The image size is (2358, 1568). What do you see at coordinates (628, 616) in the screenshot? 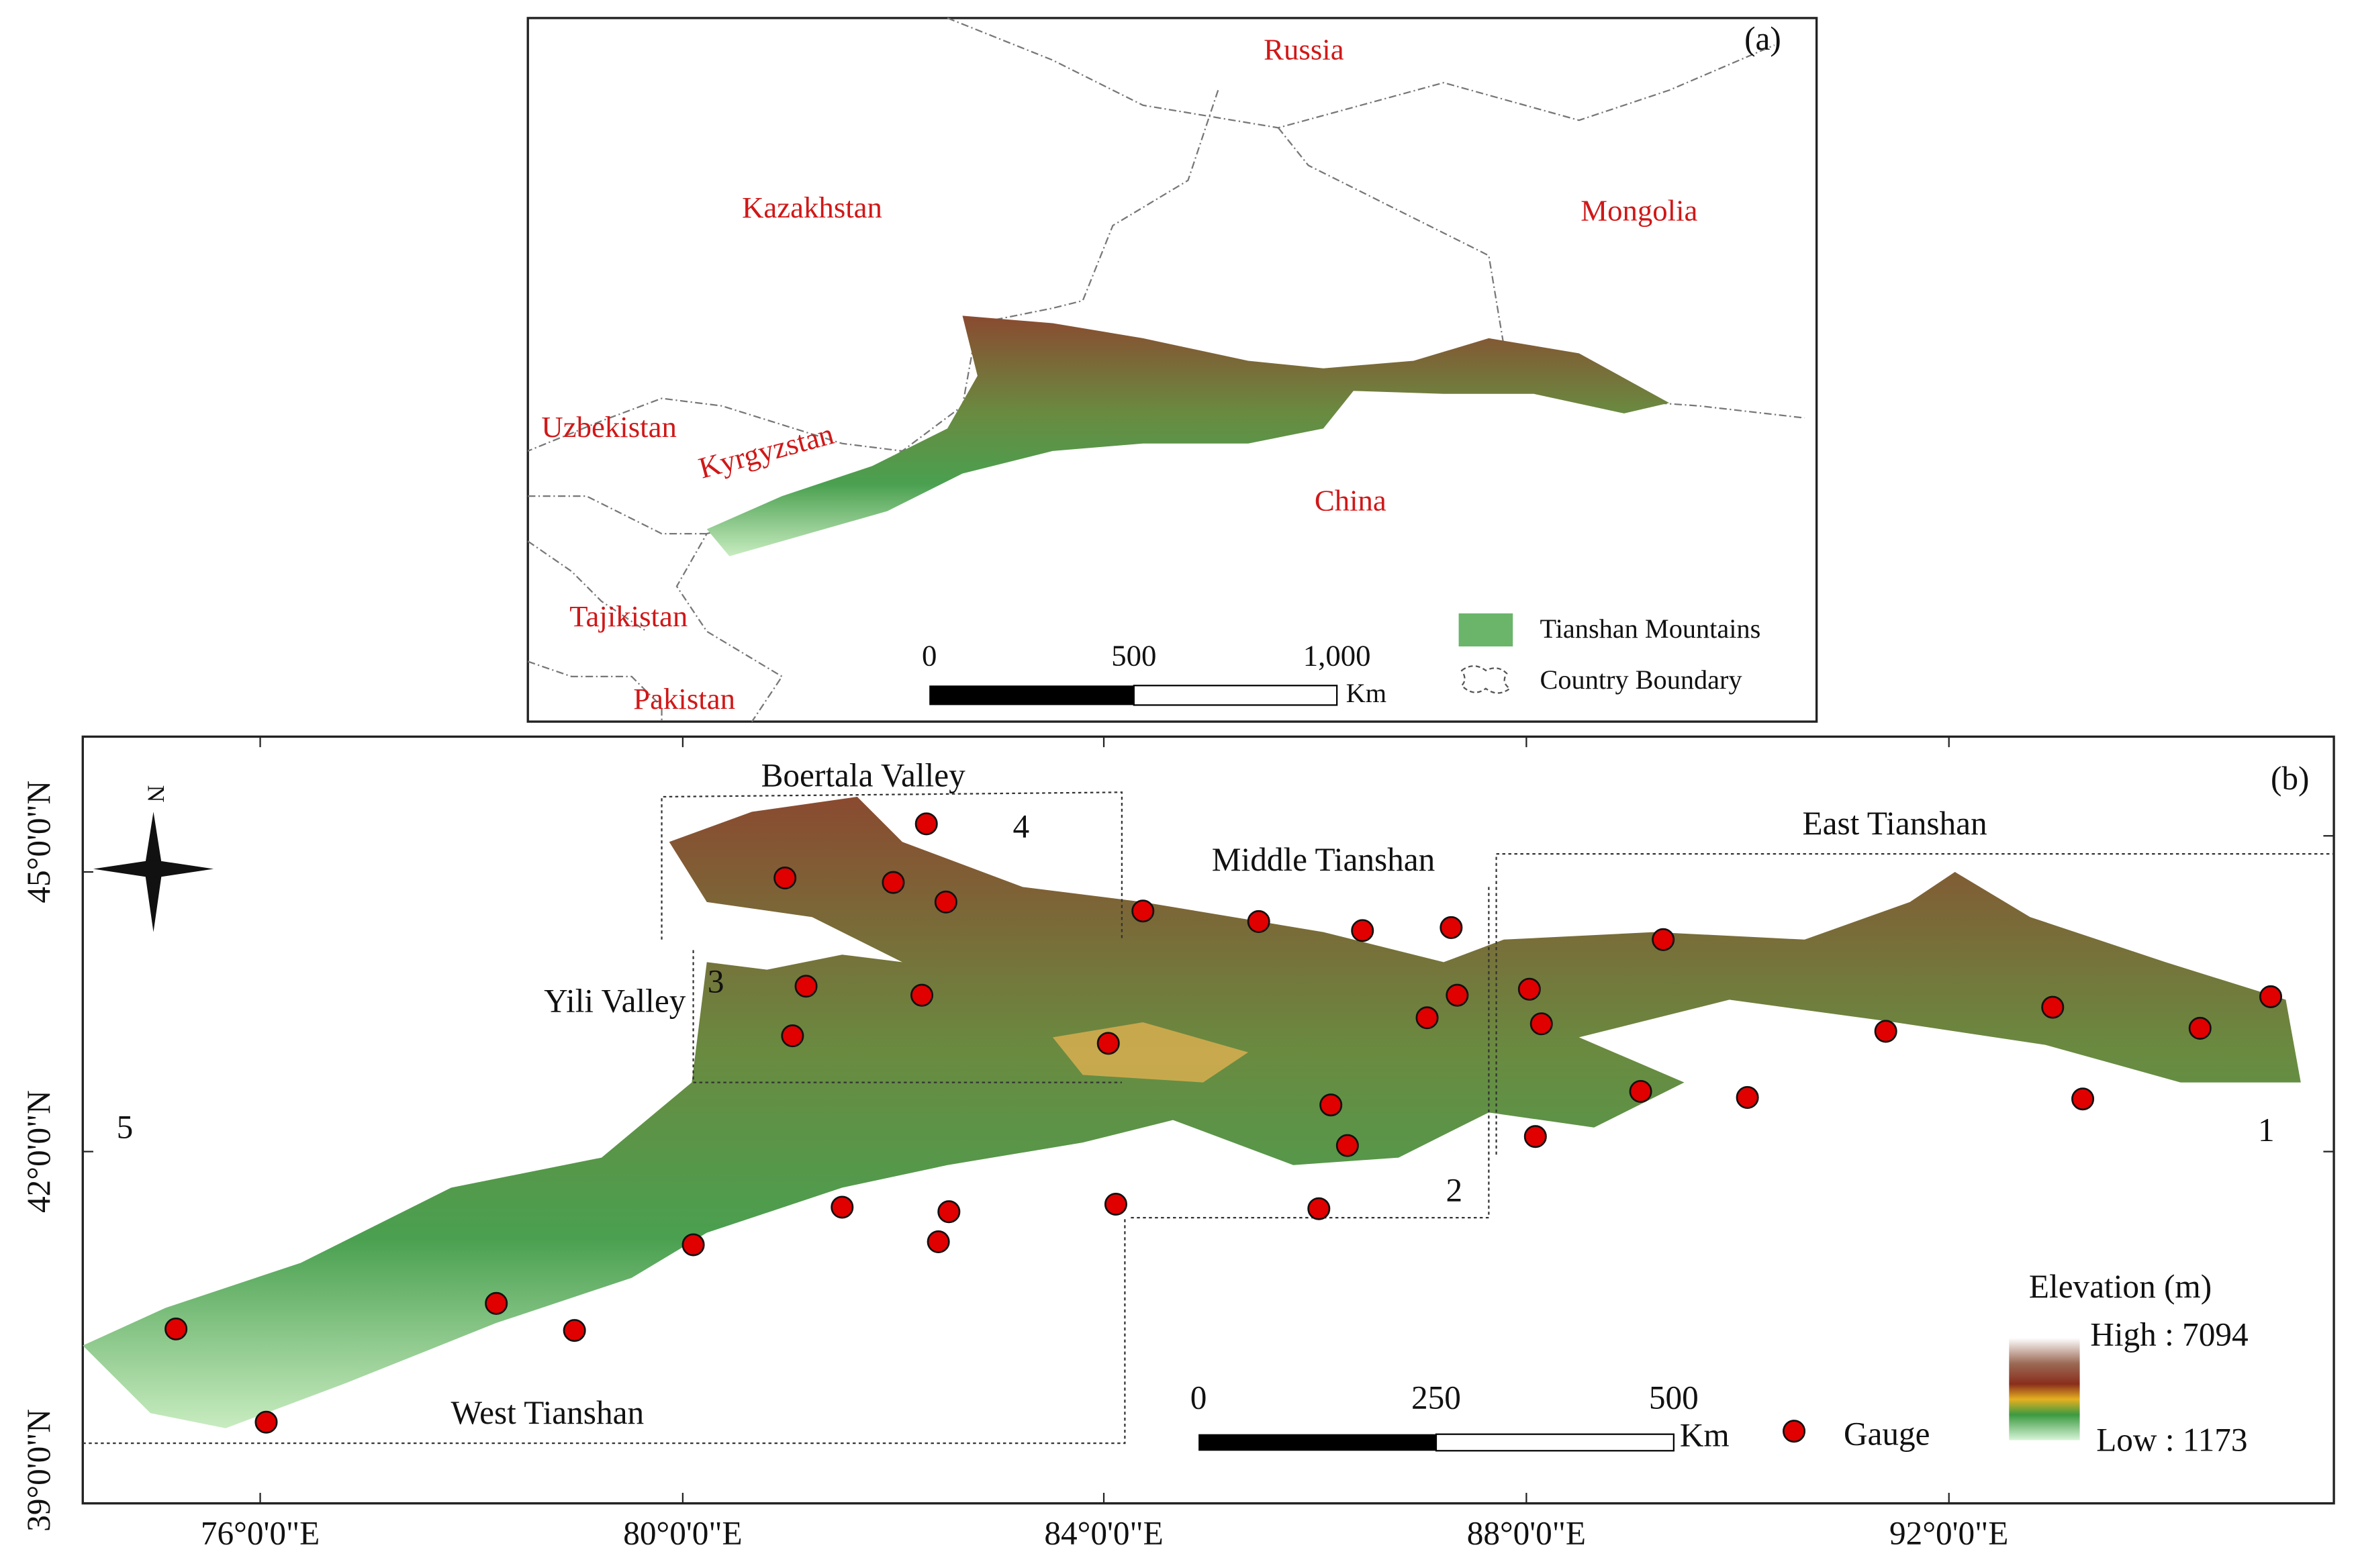
I see `country-name: Tajikistan` at bounding box center [628, 616].